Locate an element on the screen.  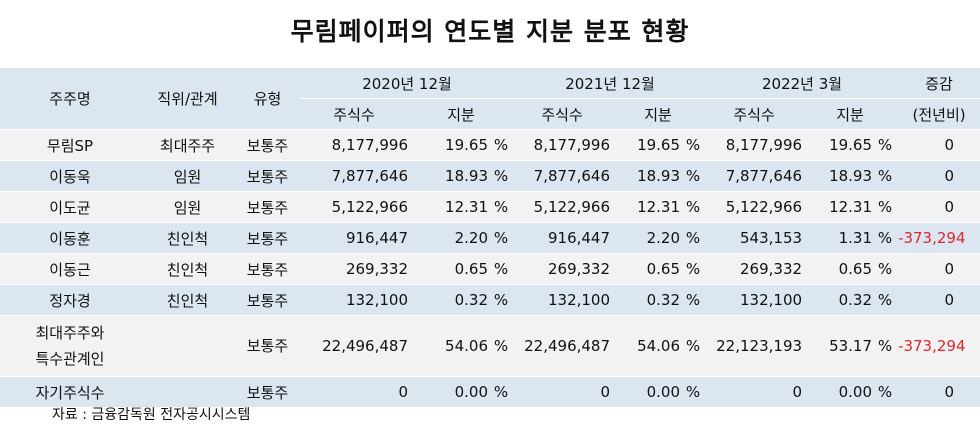
col-period-2021: 2021년 12월 is located at coordinates (610, 83).